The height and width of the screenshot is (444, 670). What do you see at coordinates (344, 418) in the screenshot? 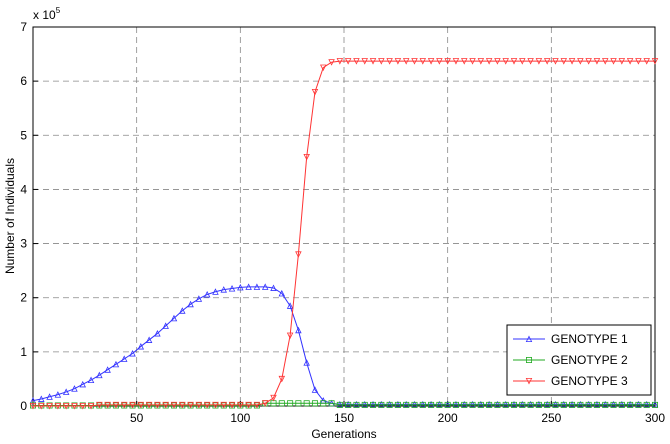
I see `x-tick-label: 150` at bounding box center [344, 418].